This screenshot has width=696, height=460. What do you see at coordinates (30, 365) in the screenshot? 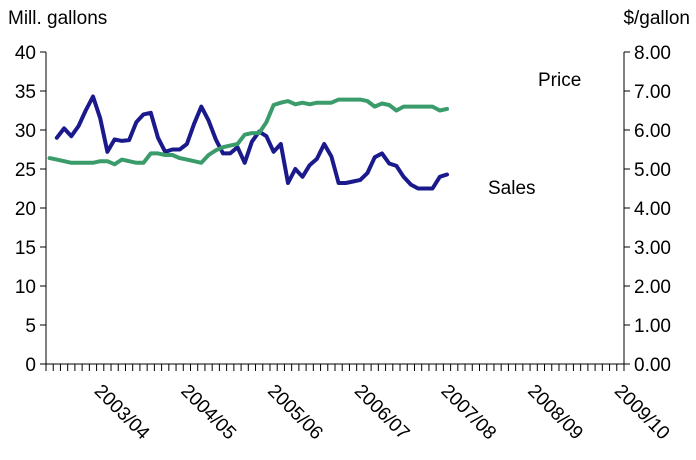
I see `left-tick-label: 0` at bounding box center [30, 365].